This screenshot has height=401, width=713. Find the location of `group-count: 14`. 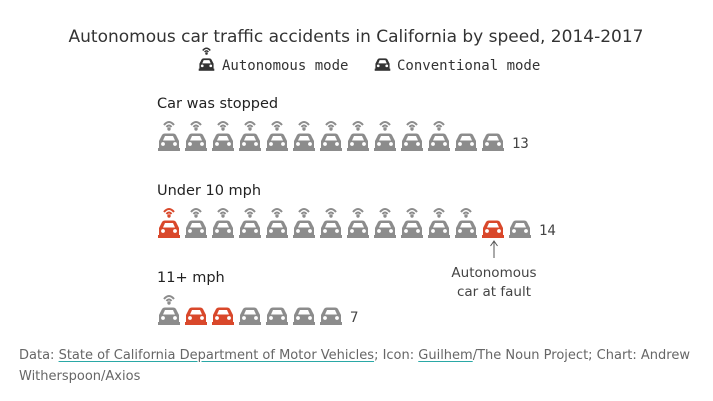

group-count: 14 is located at coordinates (547, 231).